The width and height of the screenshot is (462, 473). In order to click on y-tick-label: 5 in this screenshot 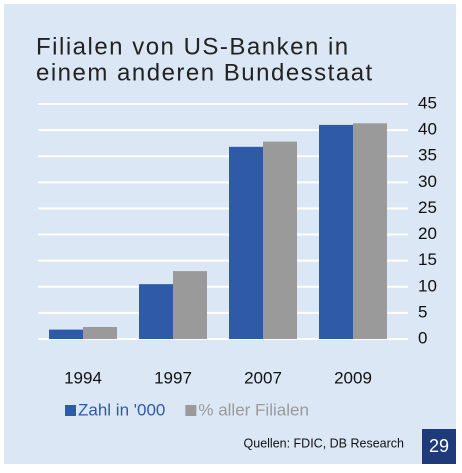, I will do `click(422, 311)`.